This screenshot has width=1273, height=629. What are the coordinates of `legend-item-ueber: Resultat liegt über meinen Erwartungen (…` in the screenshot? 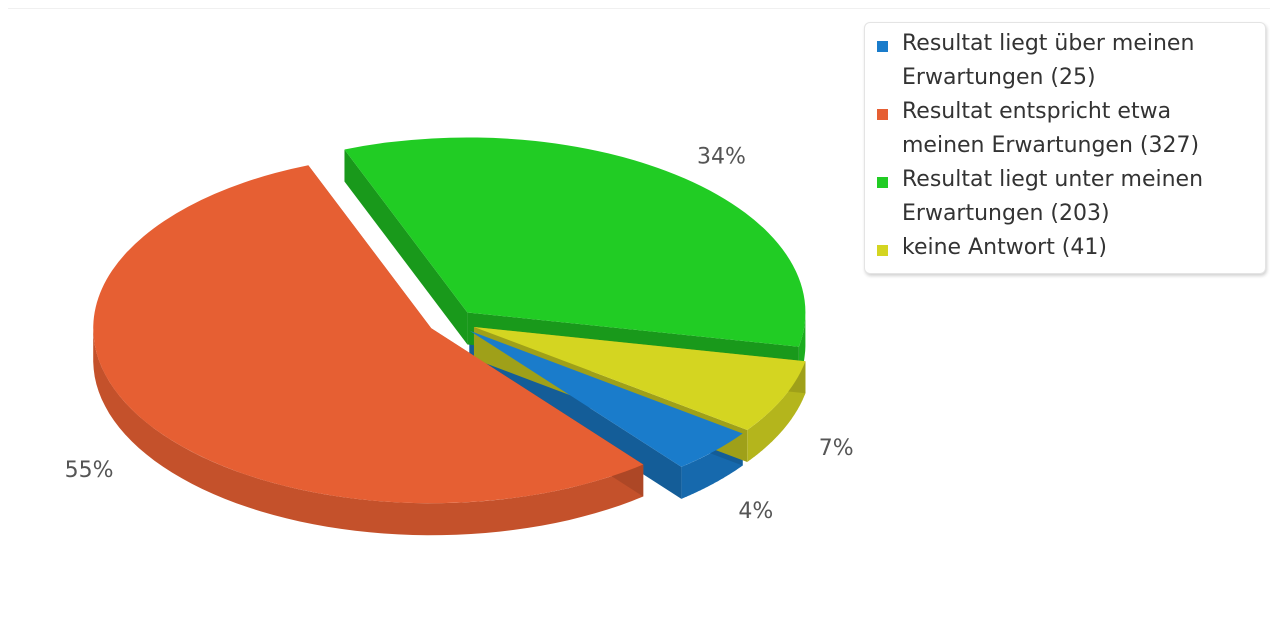 It's located at (1066, 61).